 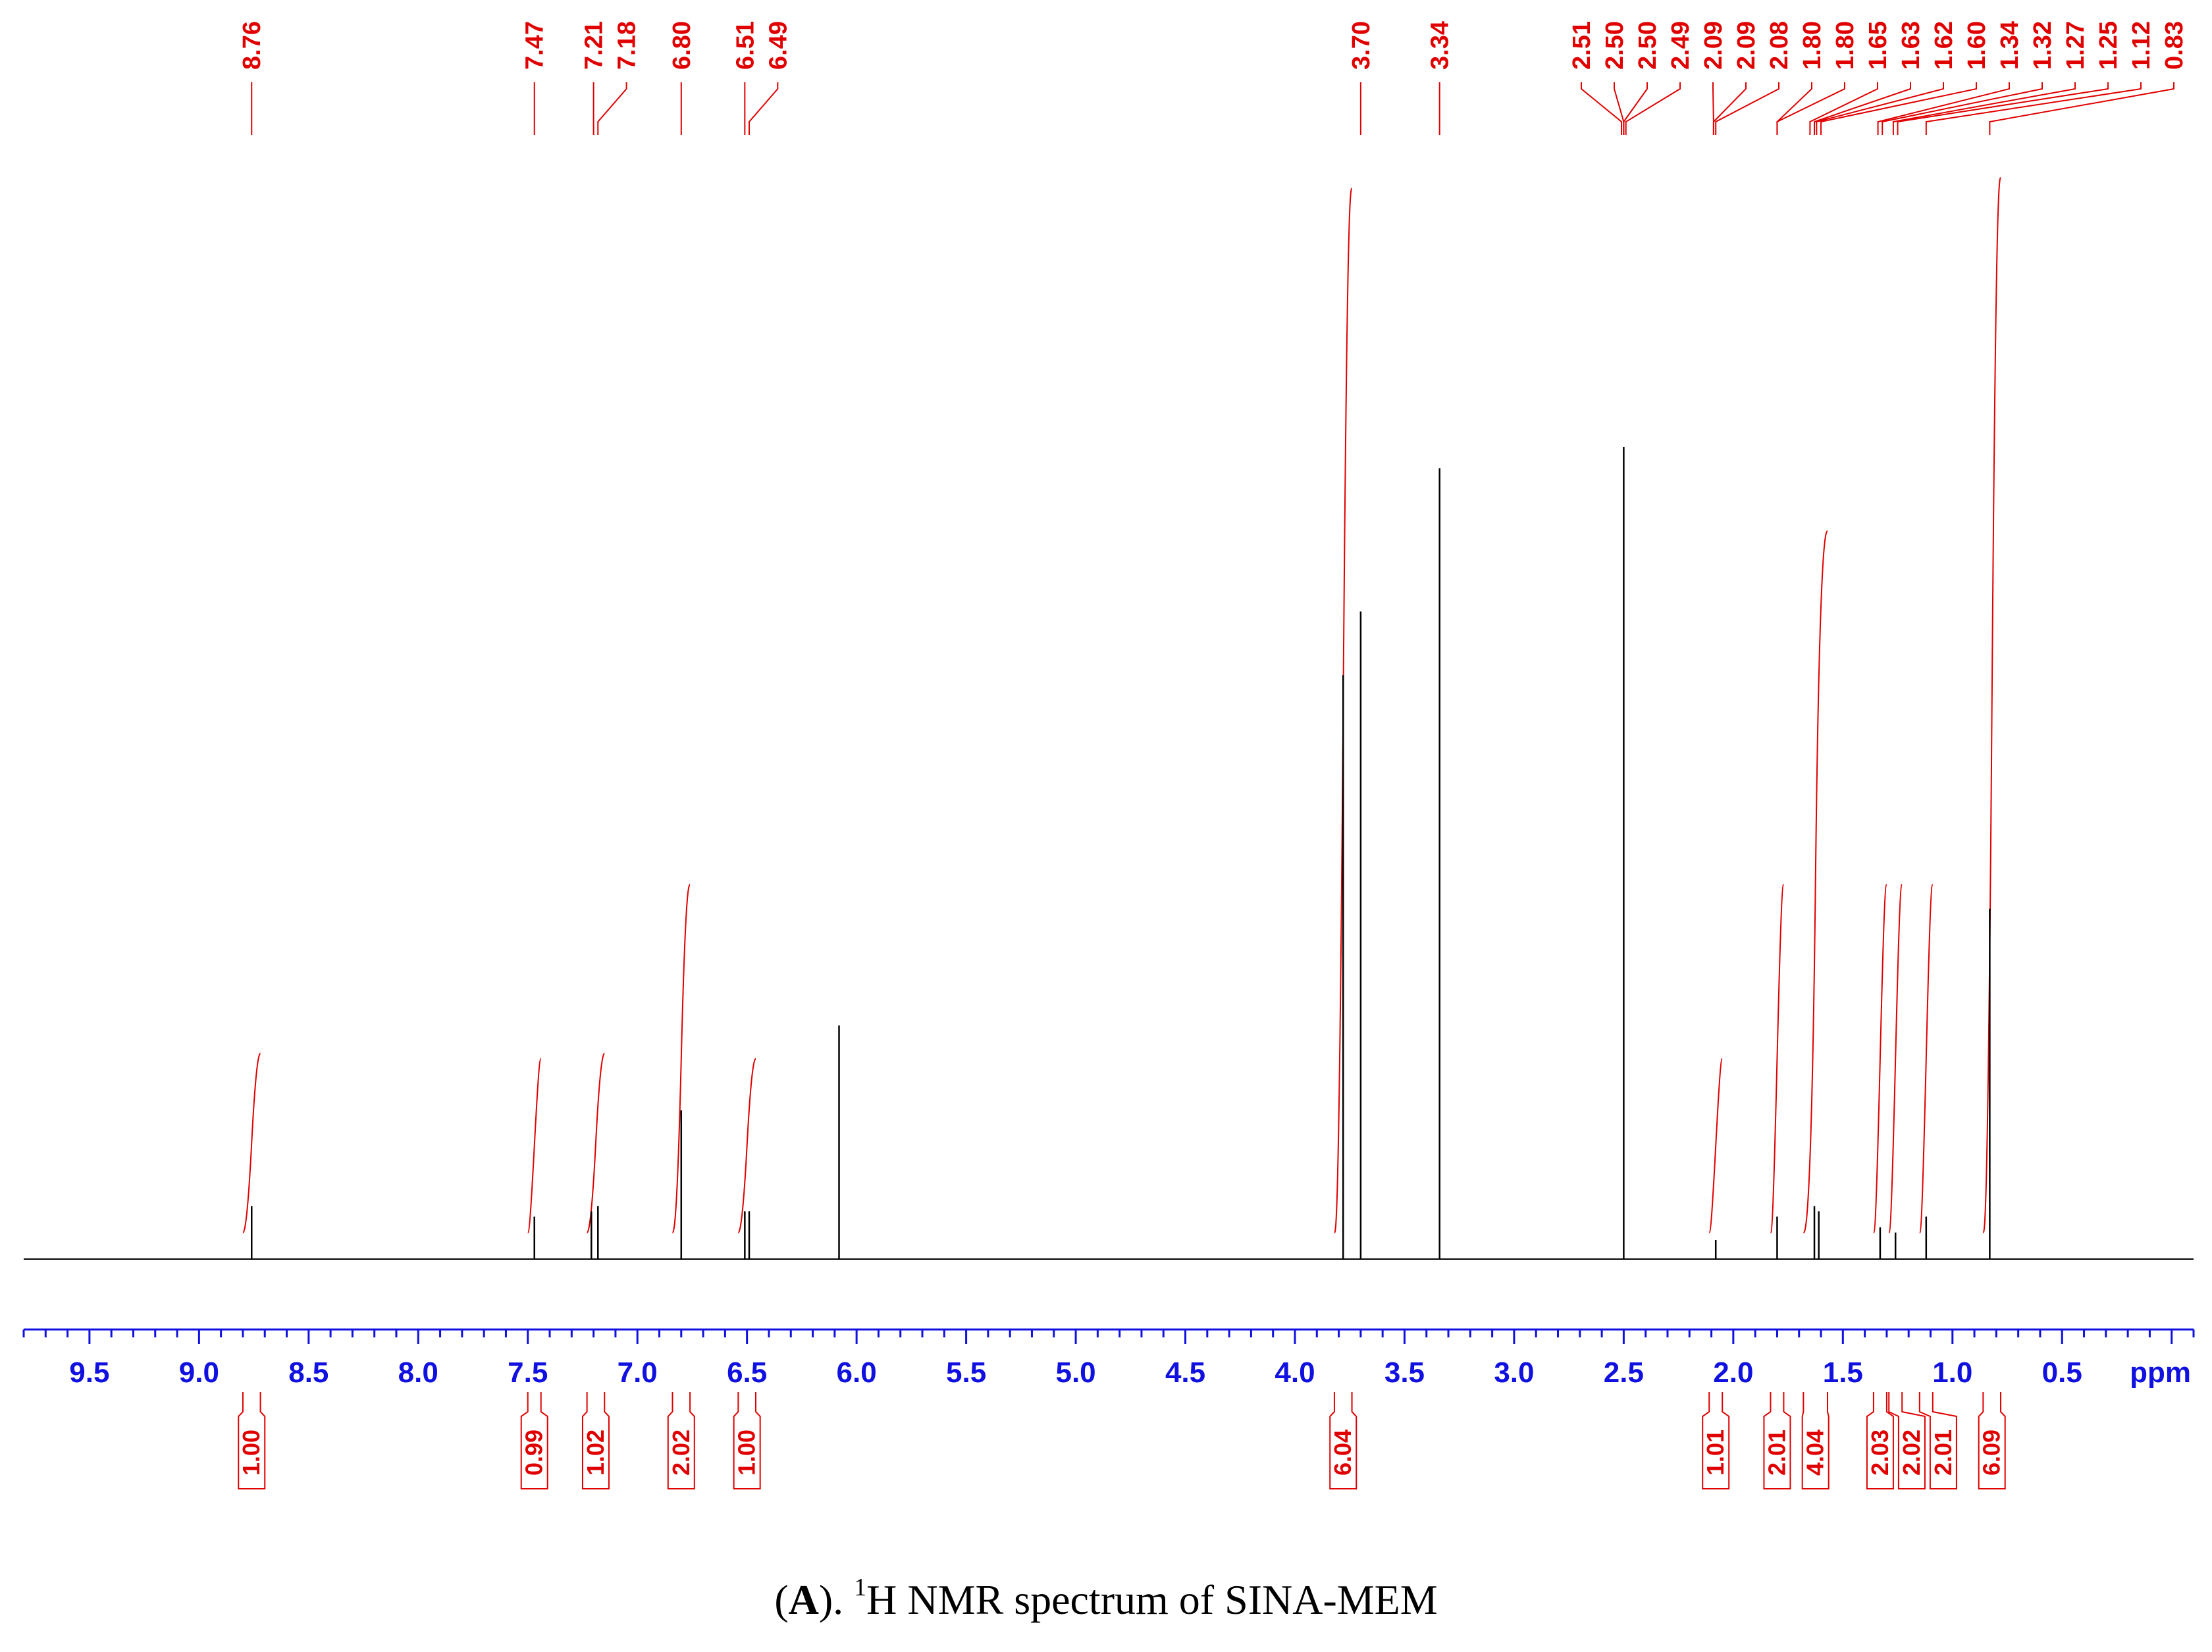 What do you see at coordinates (627, 45) in the screenshot?
I see `peak-label: 7.18` at bounding box center [627, 45].